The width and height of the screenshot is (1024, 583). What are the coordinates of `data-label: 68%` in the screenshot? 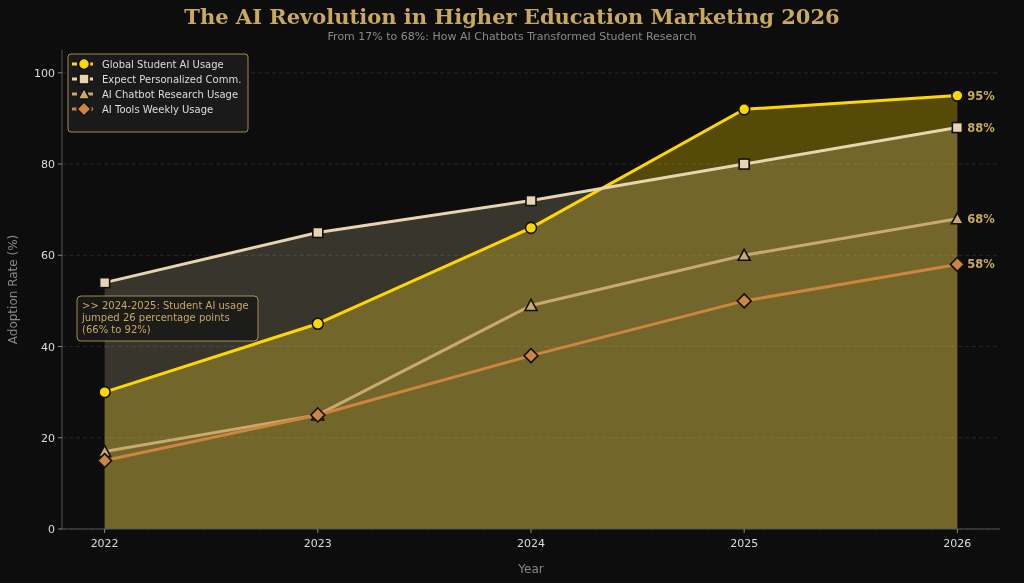 It's located at (981, 218).